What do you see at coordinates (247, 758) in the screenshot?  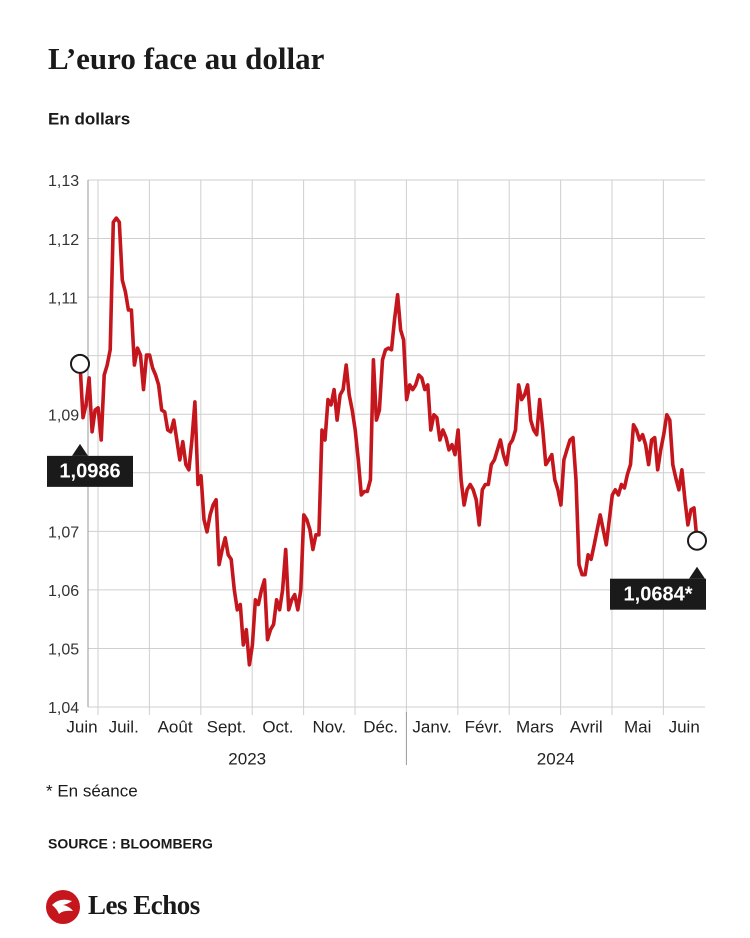 I see `year-label: 2023` at bounding box center [247, 758].